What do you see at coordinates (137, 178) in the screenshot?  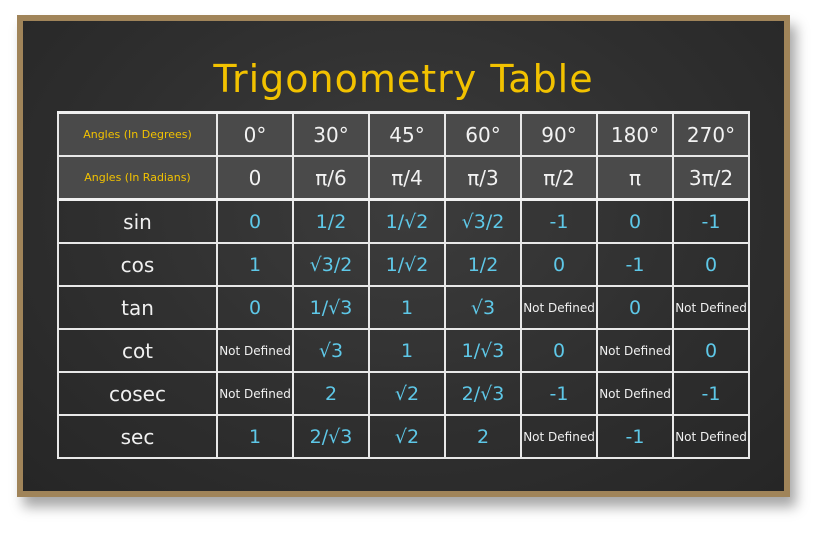 I see `radians-label: Angles (In Radians)` at bounding box center [137, 178].